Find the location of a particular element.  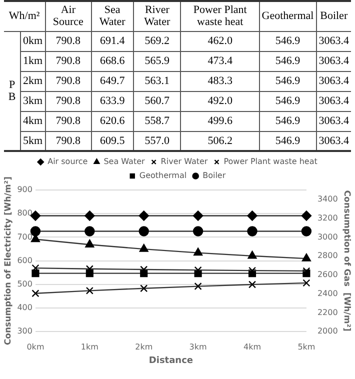

data-label: 473.4 is located at coordinates (220, 61).